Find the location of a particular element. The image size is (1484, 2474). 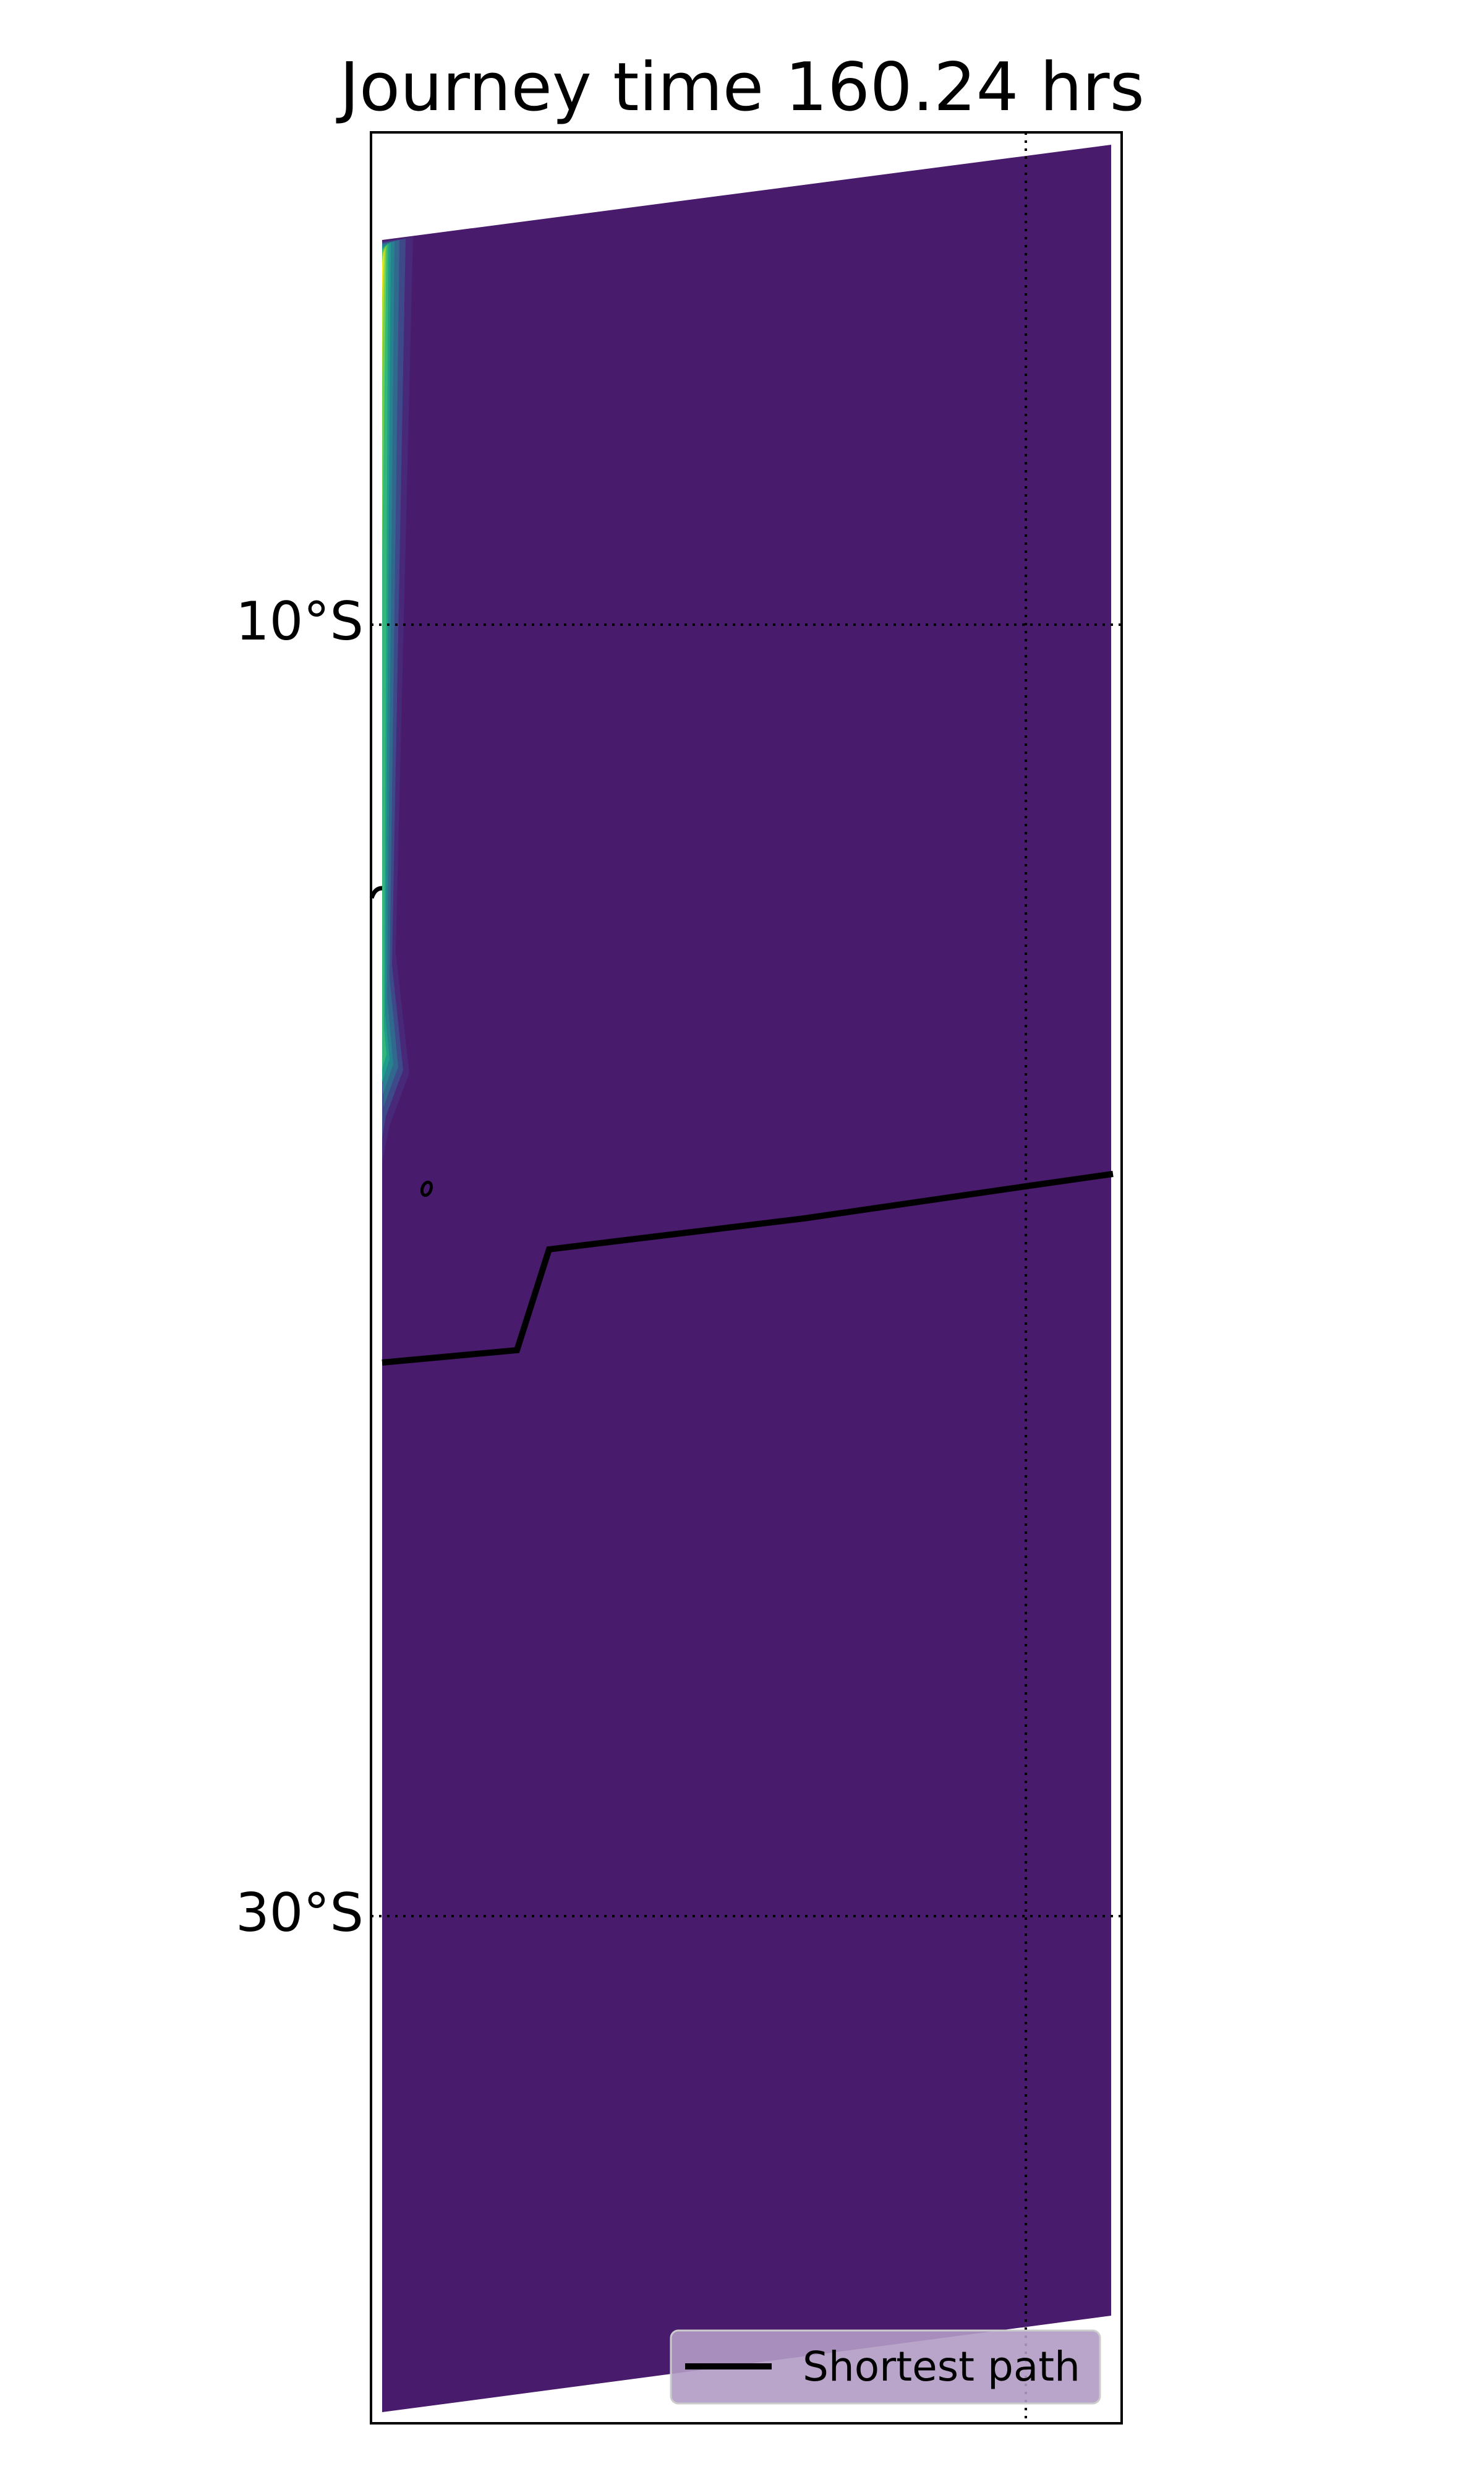

legend: Shortest path is located at coordinates (885, 2367).